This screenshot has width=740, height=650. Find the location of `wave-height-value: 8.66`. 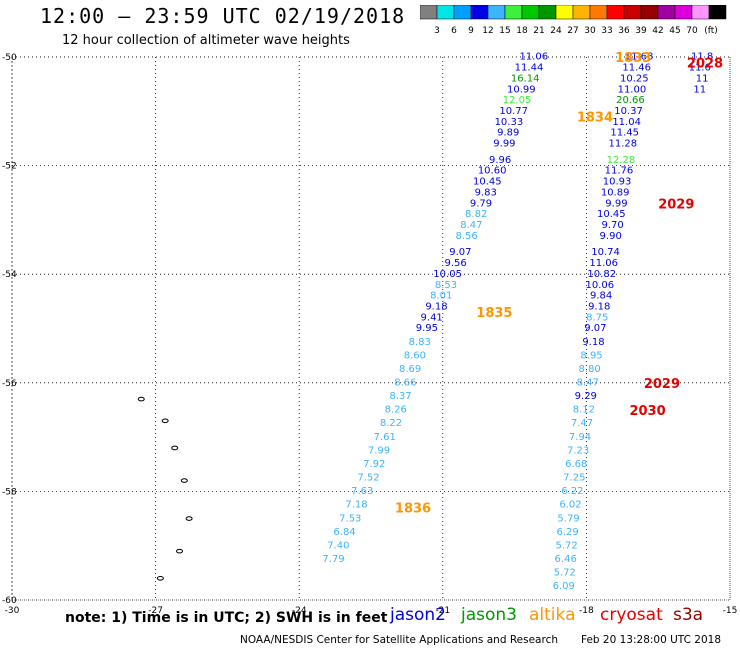

wave-height-value: 8.66 is located at coordinates (405, 383).